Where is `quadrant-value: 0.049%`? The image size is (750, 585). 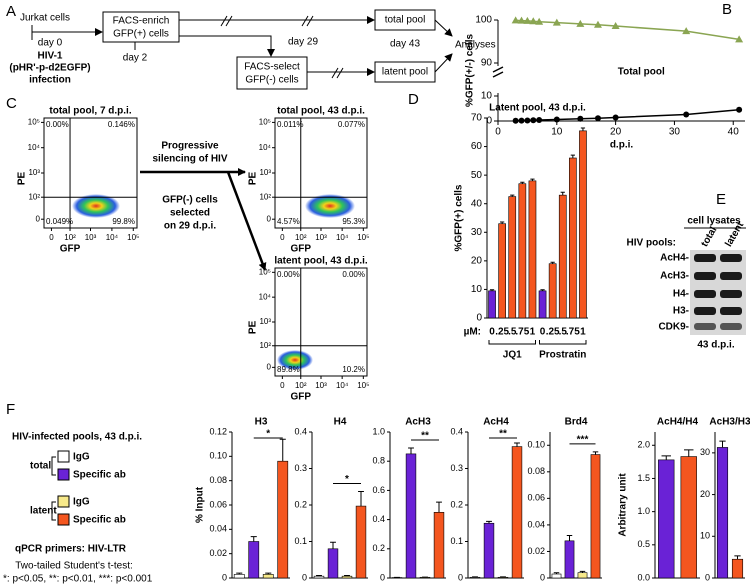 quadrant-value: 0.049% is located at coordinates (59, 221).